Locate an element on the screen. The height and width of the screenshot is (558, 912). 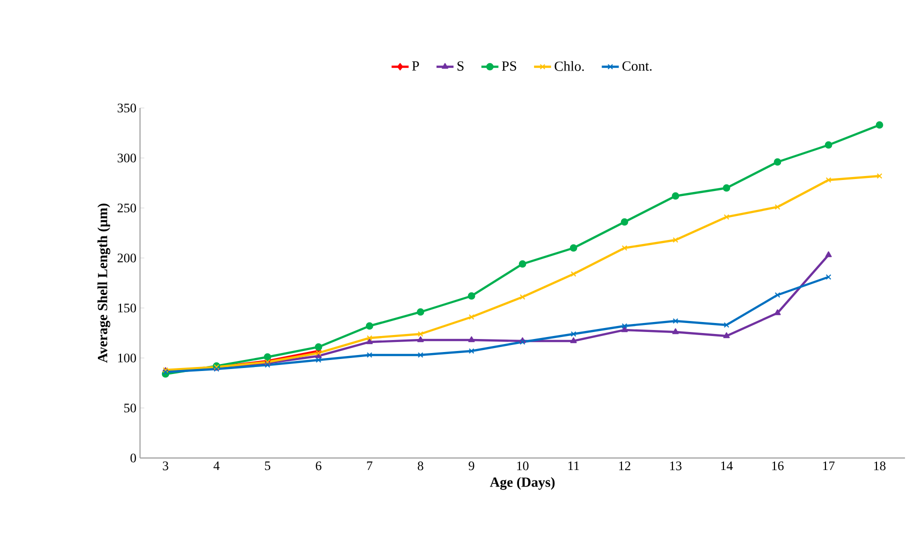
x-tick-label: 7 is located at coordinates (369, 466).